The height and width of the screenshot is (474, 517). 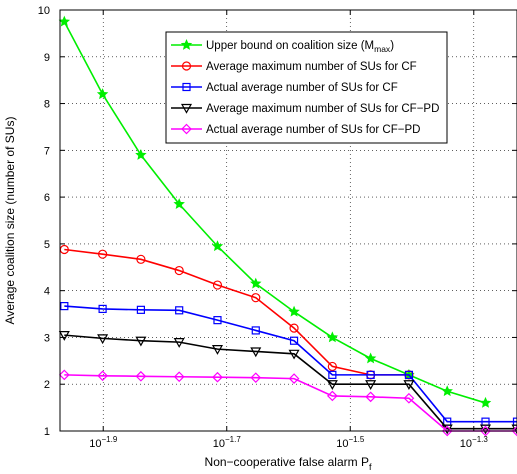 What do you see at coordinates (109, 439) in the screenshot?
I see `x-tick-exponent: −1.9` at bounding box center [109, 439].